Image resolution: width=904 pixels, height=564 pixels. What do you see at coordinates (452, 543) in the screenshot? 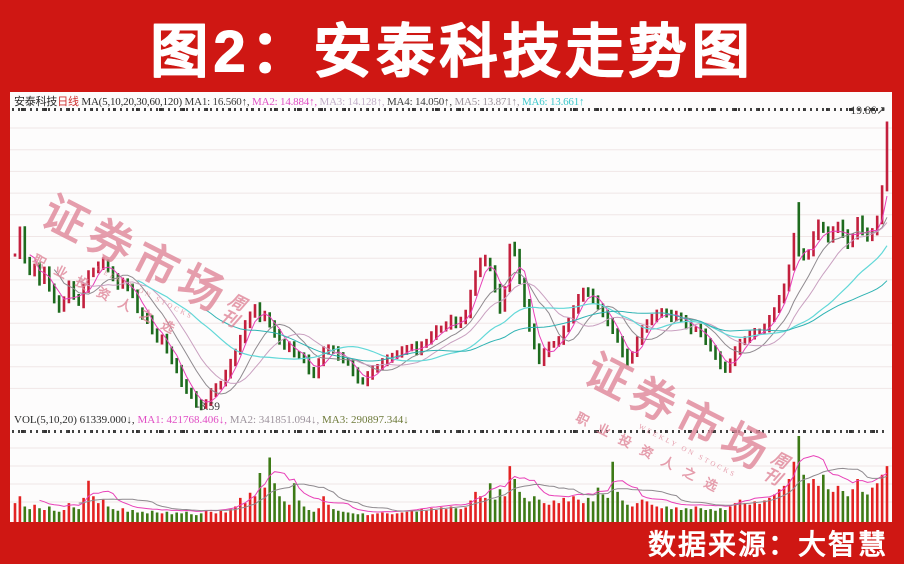
I see `source-band: 数据来源：大智慧` at bounding box center [452, 543].